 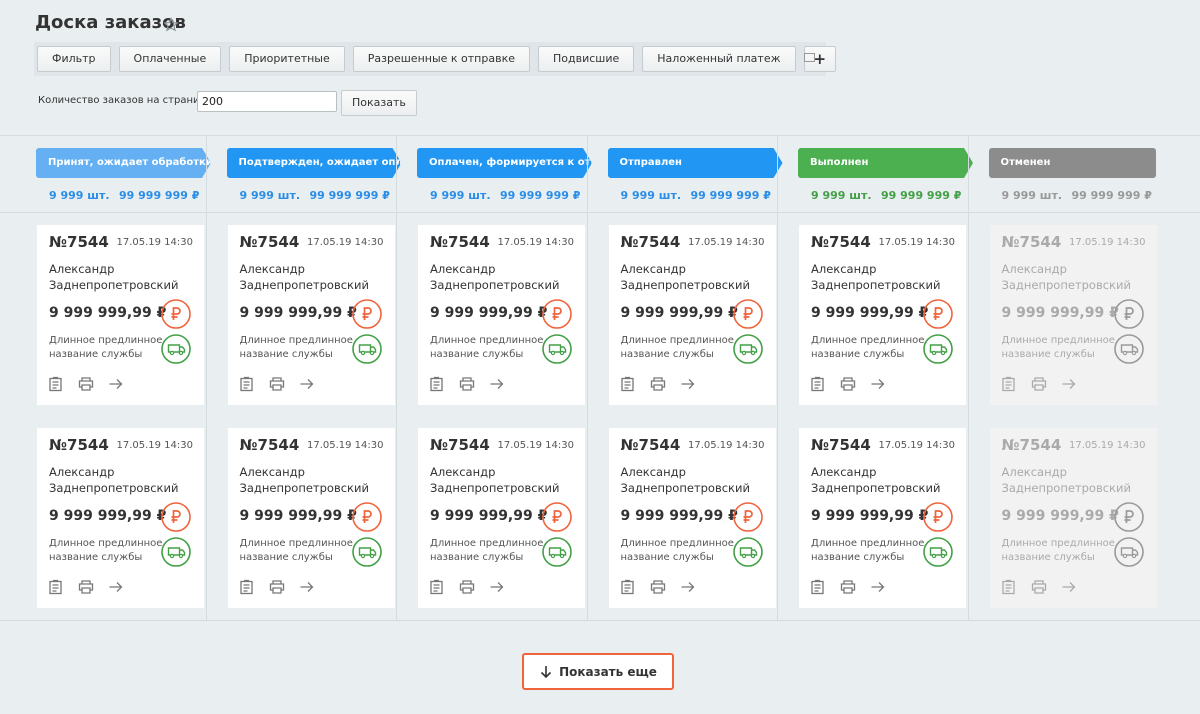 I want to click on filter-button: Приоритетные, so click(x=287, y=59).